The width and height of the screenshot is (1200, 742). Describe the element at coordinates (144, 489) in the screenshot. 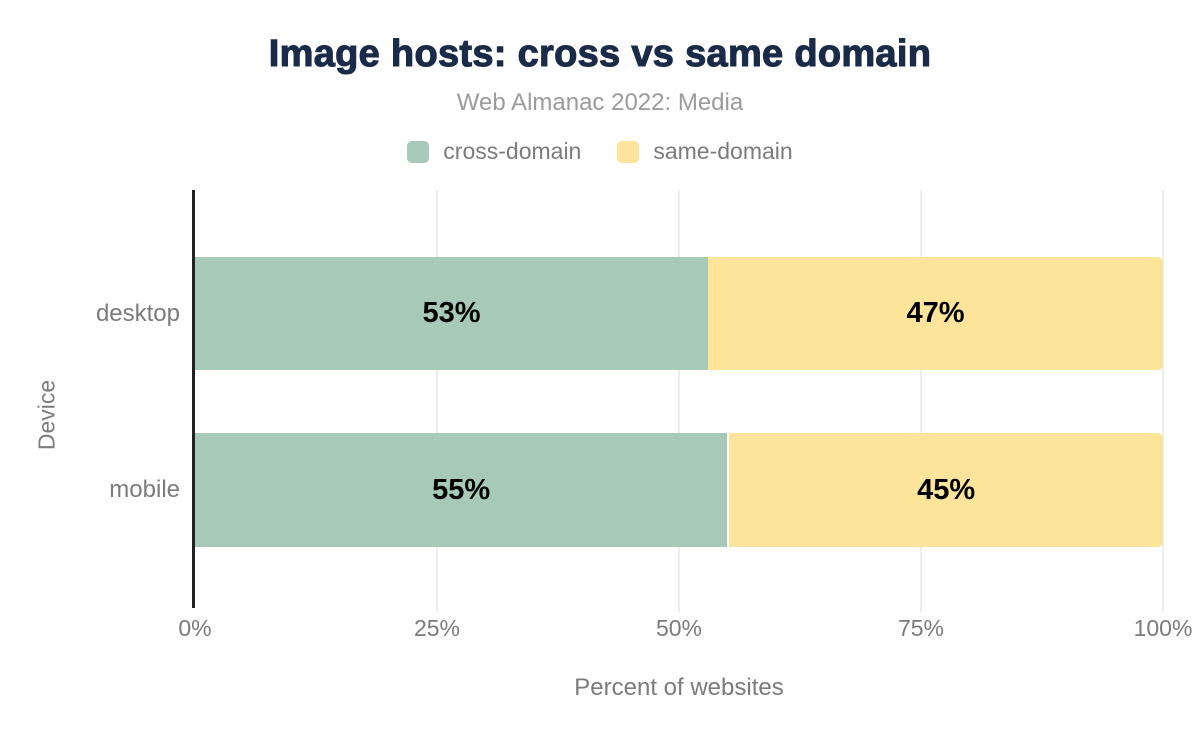

I see `category-label-mobile: mobile` at that location.